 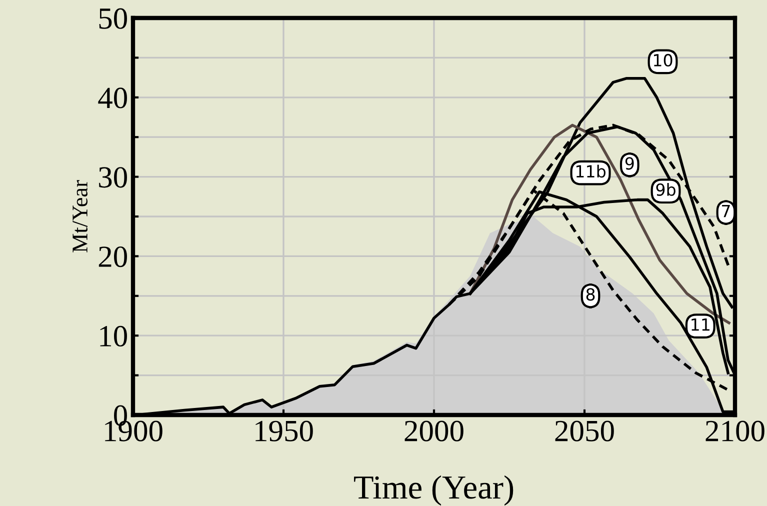 I want to click on y-tick-label: 30, so click(x=113, y=177).